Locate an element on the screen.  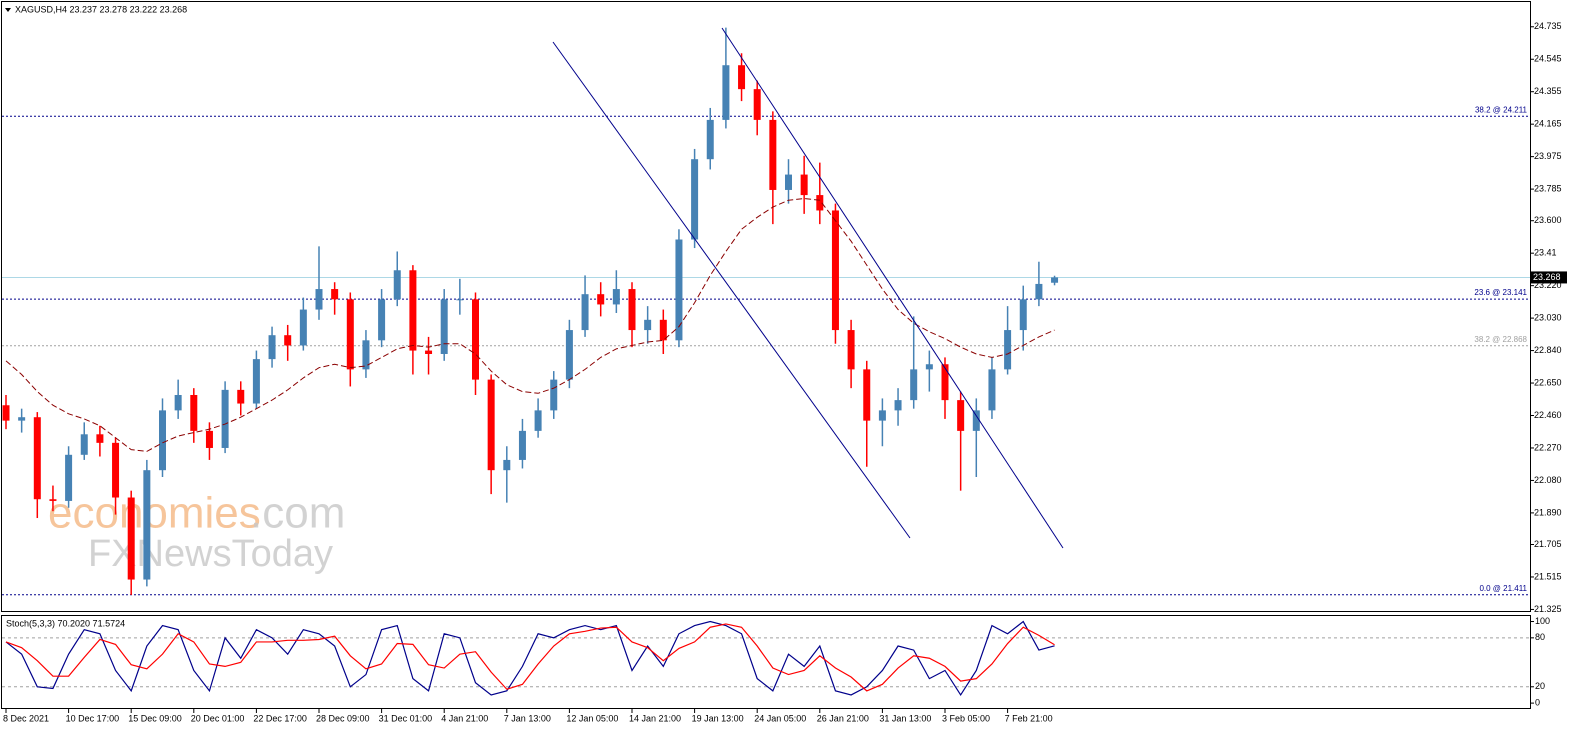
current-price-label: 23.268 is located at coordinates (1547, 277).